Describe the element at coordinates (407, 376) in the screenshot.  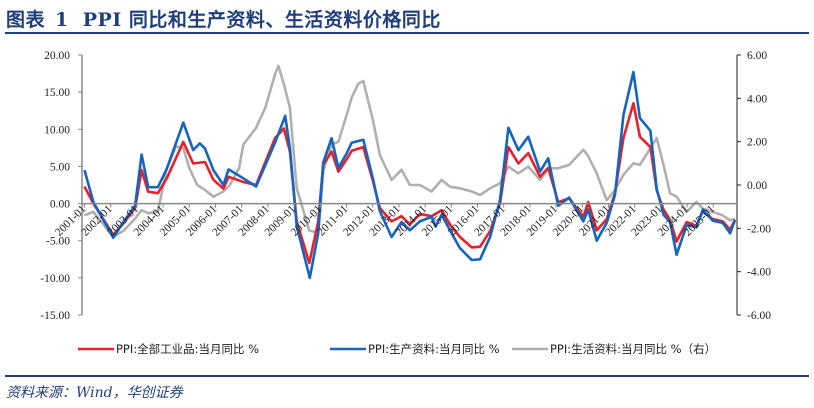
I see `source-rule` at that location.